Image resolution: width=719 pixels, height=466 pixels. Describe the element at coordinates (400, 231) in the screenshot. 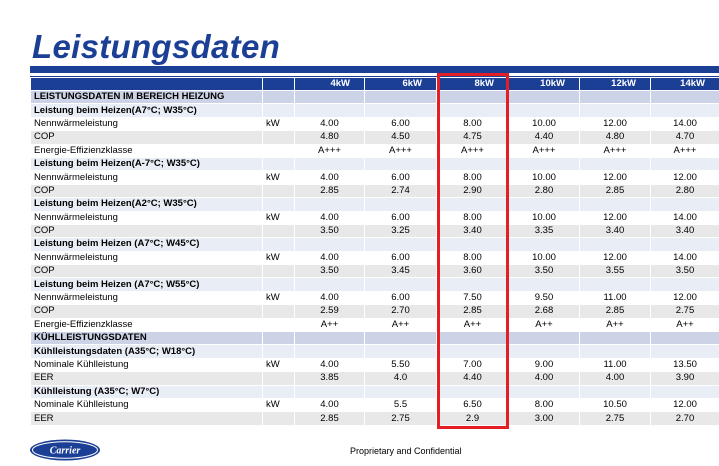

I see `value-cell: 3.25` at that location.